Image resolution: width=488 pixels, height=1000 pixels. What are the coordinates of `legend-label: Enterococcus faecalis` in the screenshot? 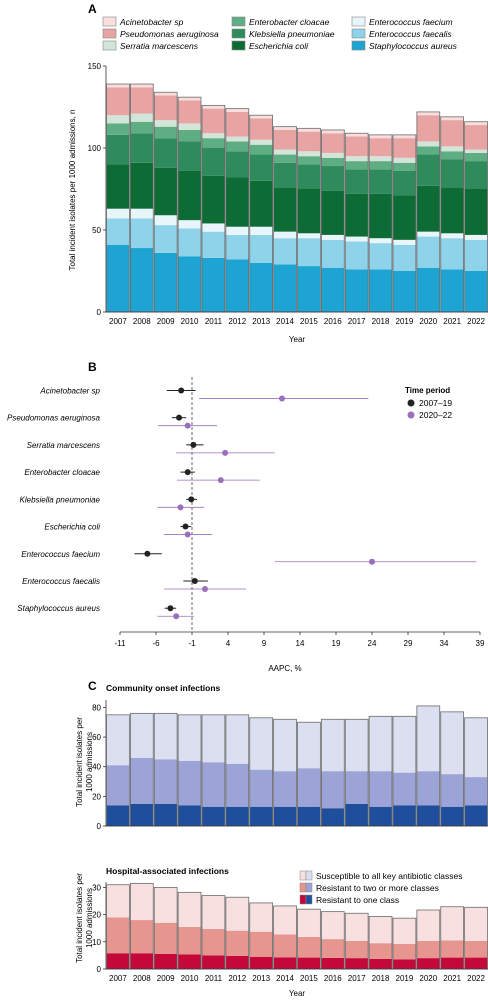 It's located at (410, 34).